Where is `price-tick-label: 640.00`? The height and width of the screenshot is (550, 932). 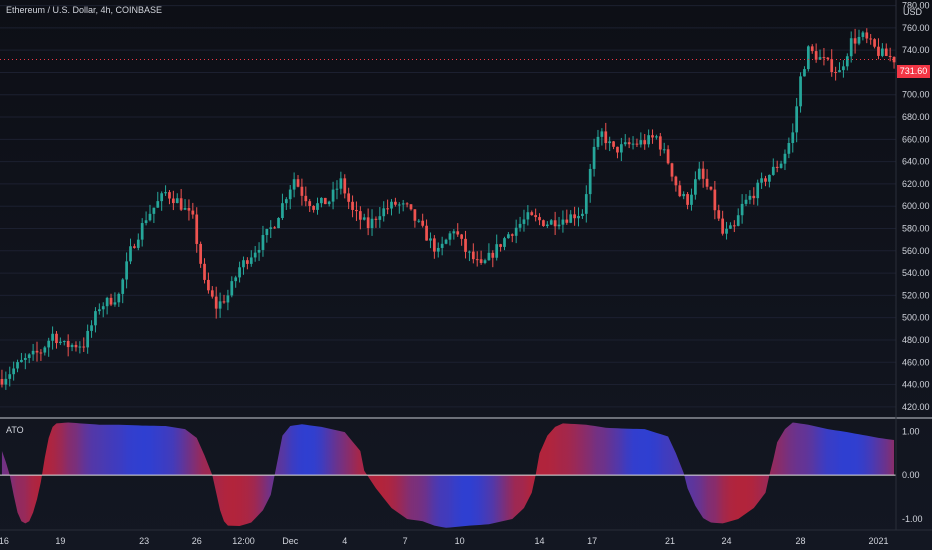 price-tick-label: 640.00 is located at coordinates (916, 162).